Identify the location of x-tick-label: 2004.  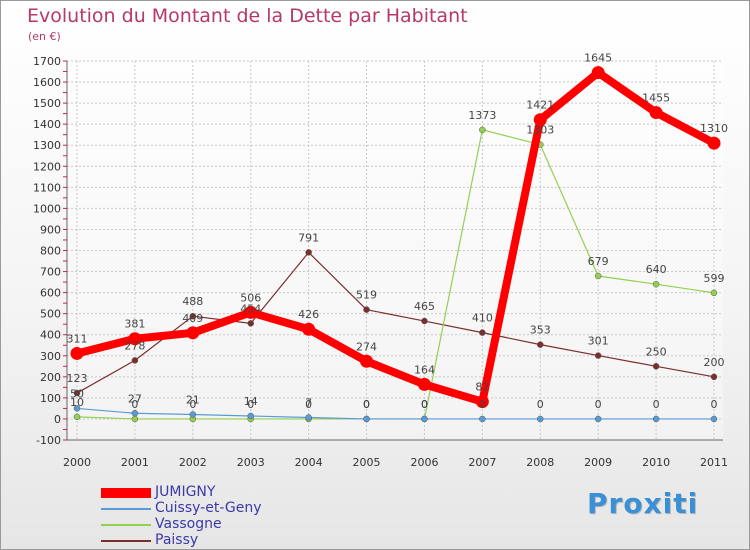
(309, 462).